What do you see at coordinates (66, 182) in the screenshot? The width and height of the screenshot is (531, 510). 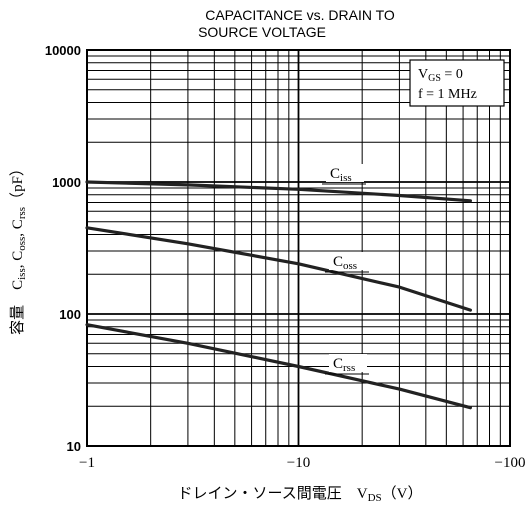 I see `y-tick-label: 1000` at bounding box center [66, 182].